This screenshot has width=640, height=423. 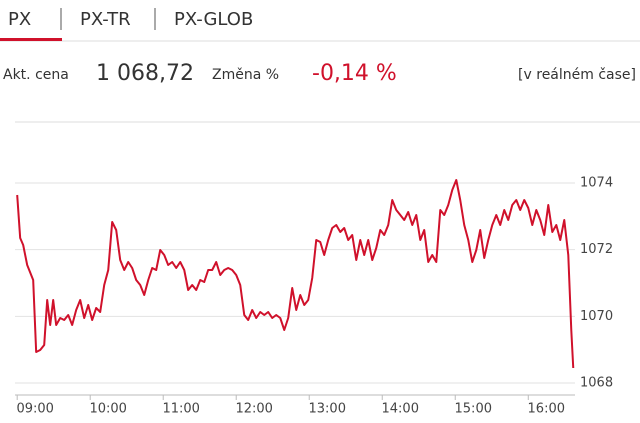 What do you see at coordinates (596, 183) in the screenshot?
I see `y-tick-label: 1074` at bounding box center [596, 183].